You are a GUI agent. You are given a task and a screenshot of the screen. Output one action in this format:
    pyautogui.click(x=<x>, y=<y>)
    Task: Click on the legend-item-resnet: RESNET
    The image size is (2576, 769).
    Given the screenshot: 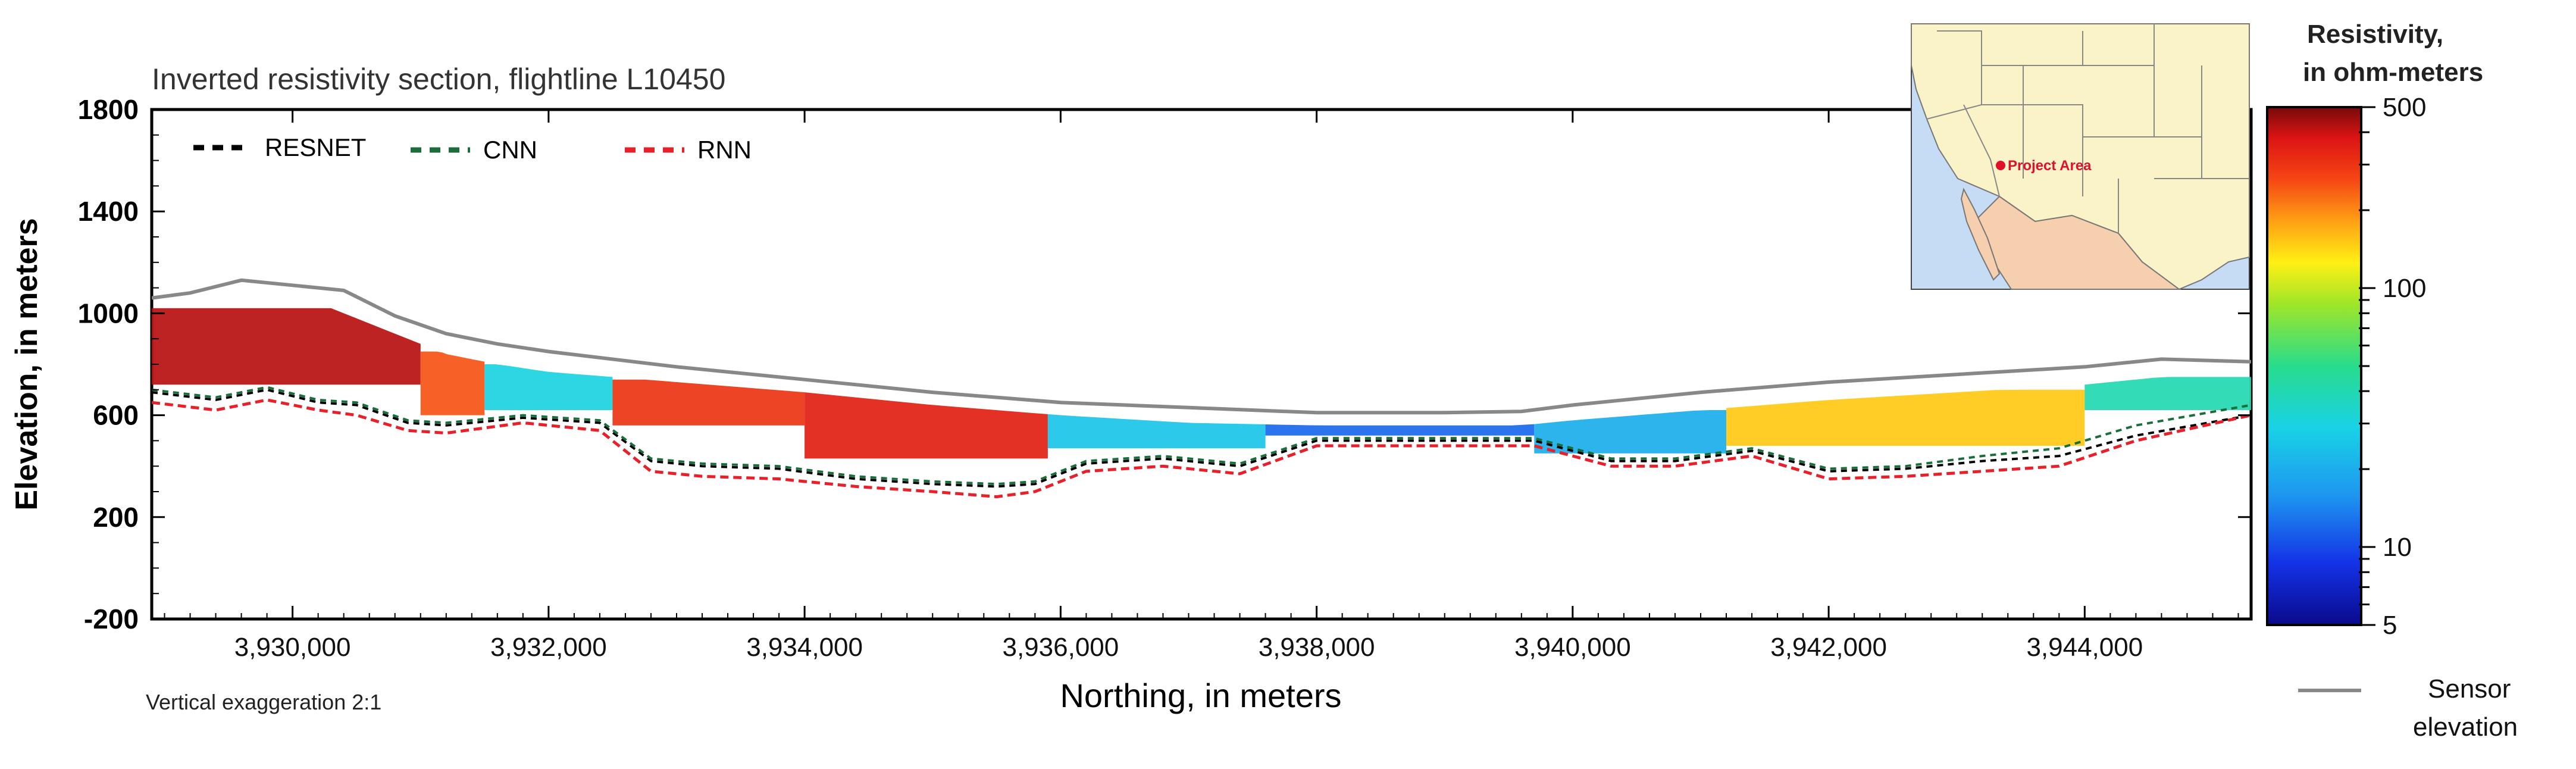 What is the action you would take?
    pyautogui.click(x=279, y=147)
    